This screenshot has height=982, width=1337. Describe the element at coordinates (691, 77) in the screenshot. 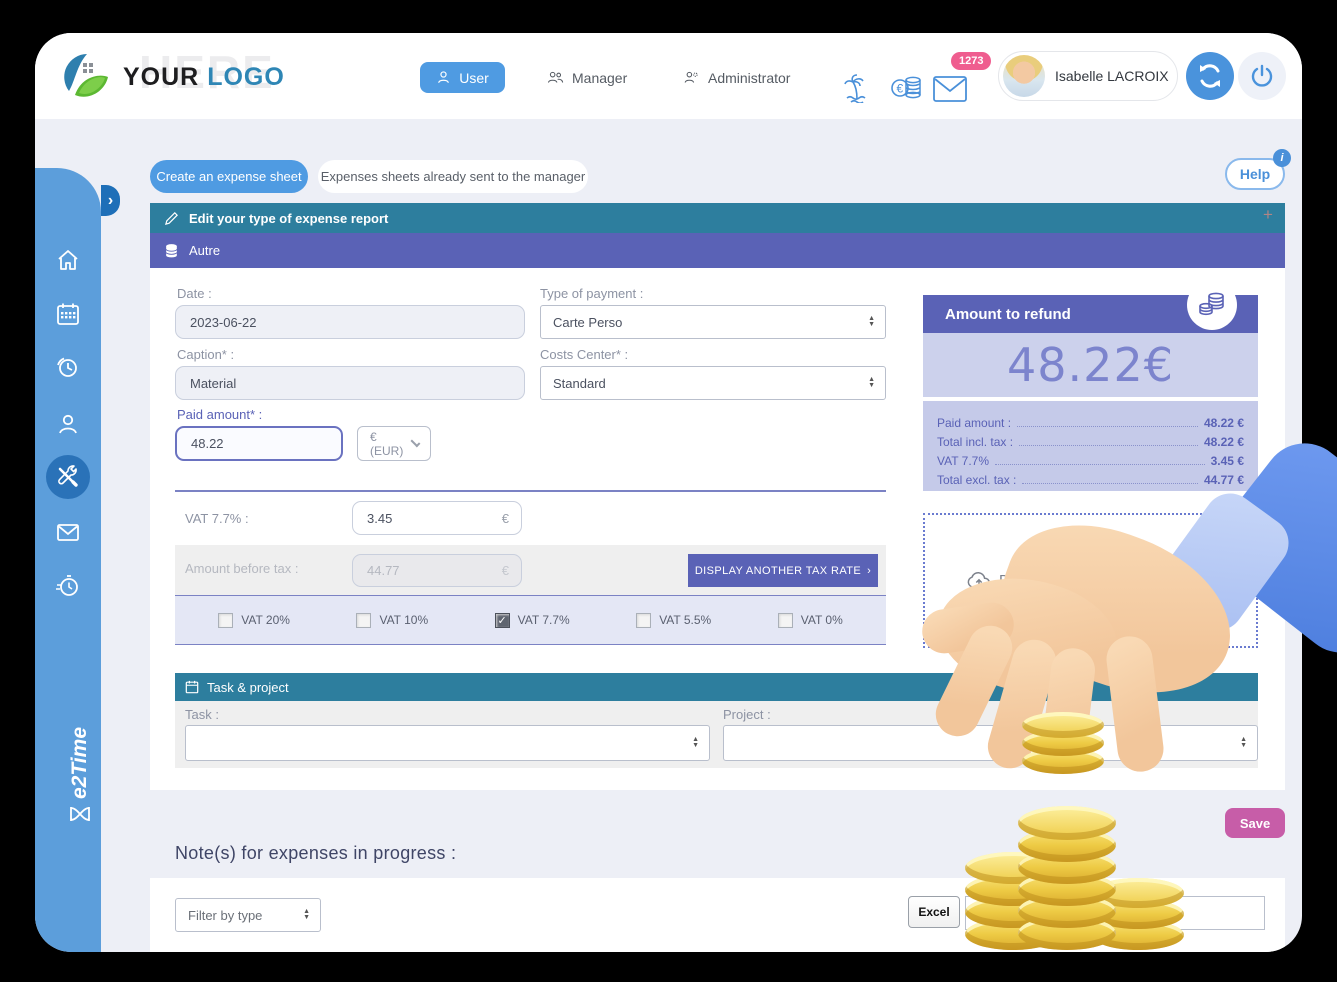

I see `administrator-icon` at that location.